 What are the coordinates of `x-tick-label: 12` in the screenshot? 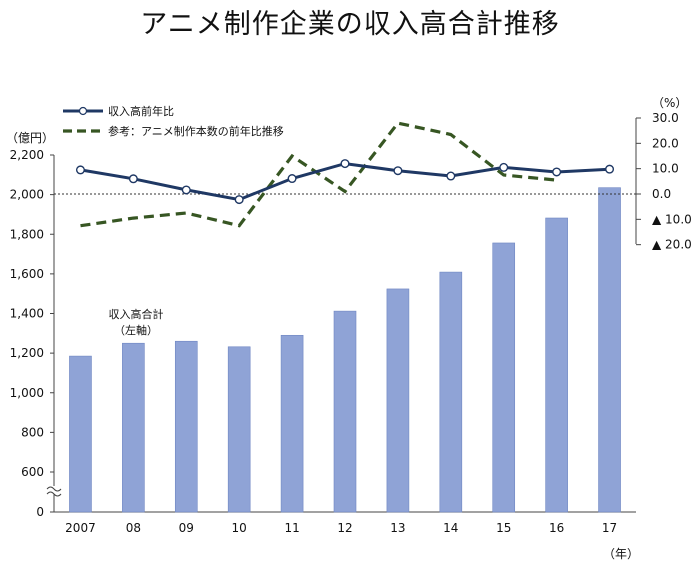 It's located at (344, 528).